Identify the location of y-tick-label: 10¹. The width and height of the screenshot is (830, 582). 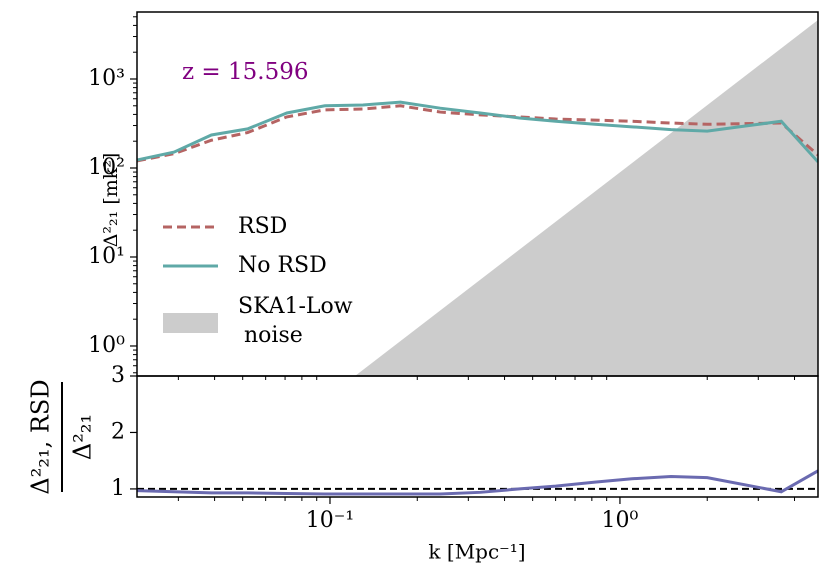
(106, 256).